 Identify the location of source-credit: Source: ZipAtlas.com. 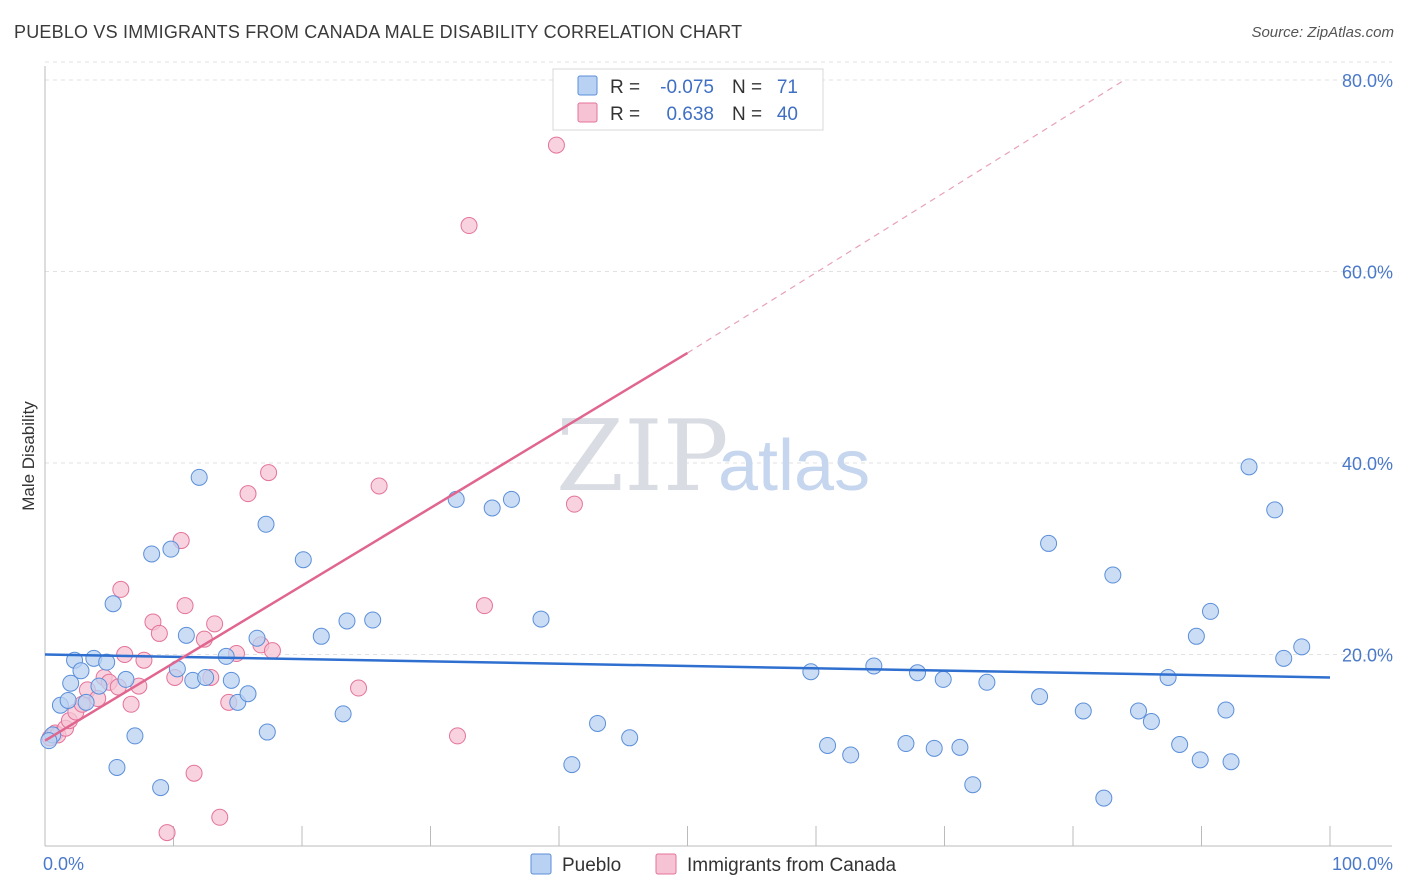
(1322, 32).